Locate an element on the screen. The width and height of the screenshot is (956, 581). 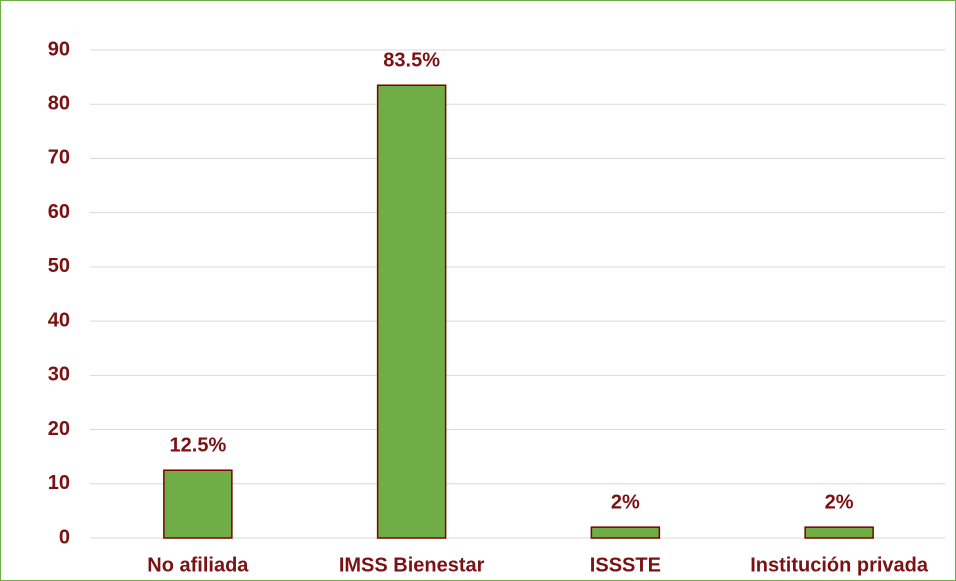
y-tick-label: 50 is located at coordinates (59, 266).